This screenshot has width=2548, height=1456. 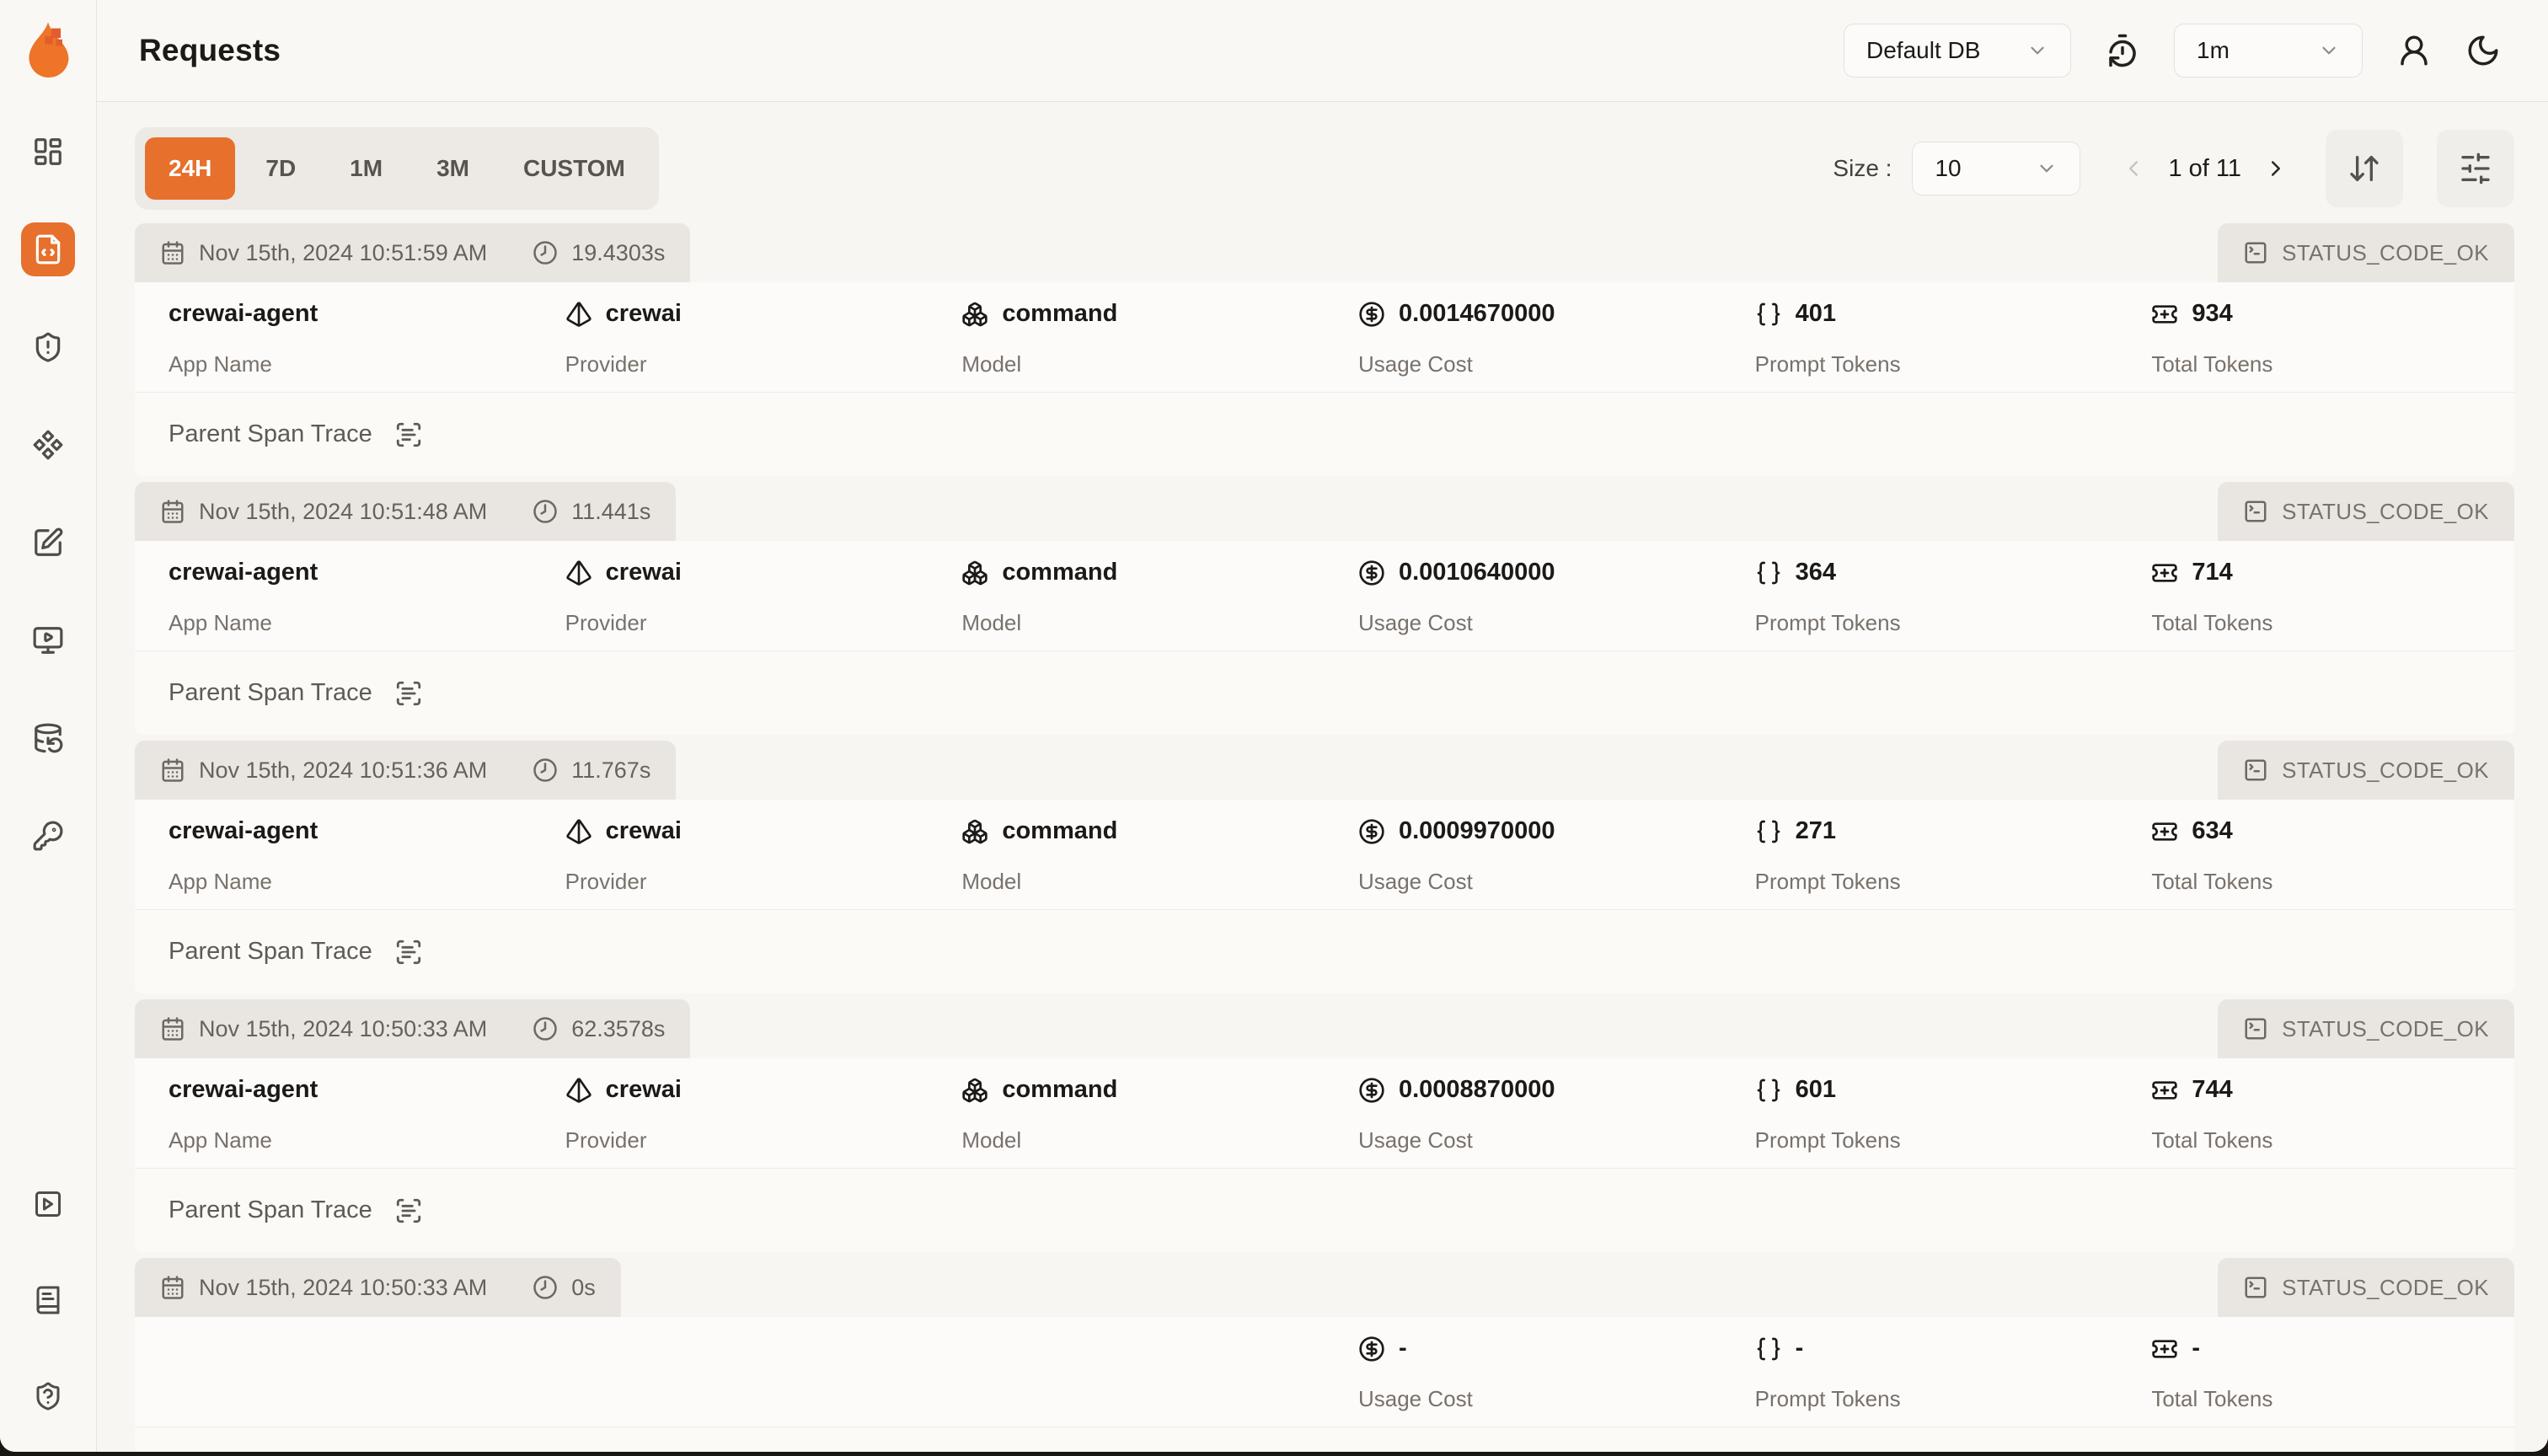 I want to click on user-profile-button, so click(x=2414, y=50).